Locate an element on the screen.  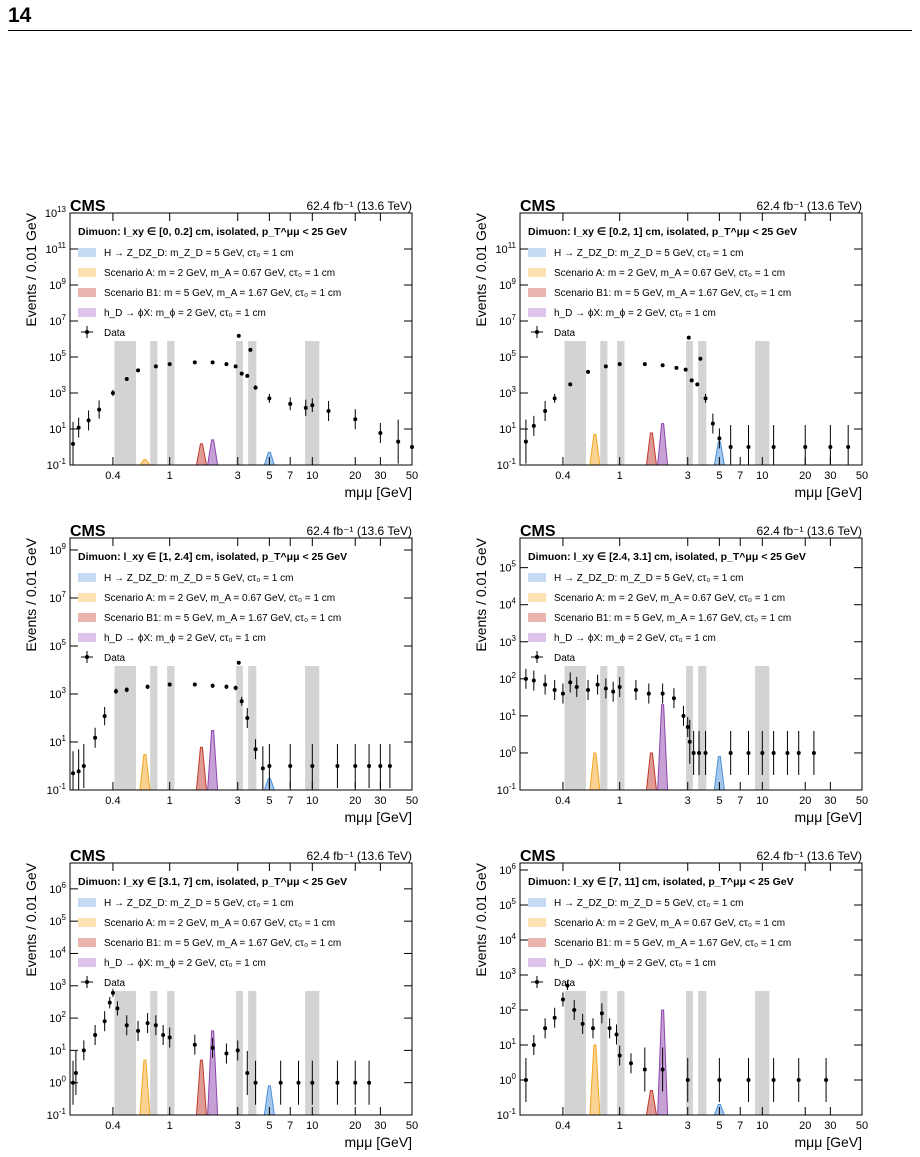
y-tick-label: 10³ is located at coordinates (57, 392).